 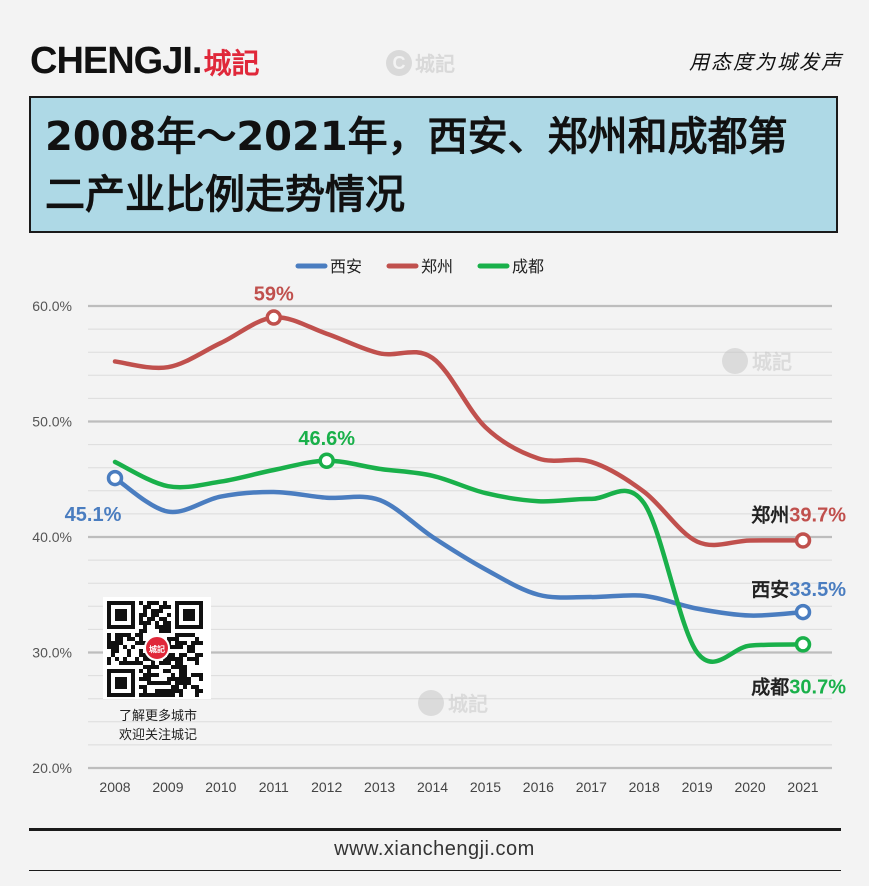 What do you see at coordinates (346, 266) in the screenshot?
I see `legend-label: 西安` at bounding box center [346, 266].